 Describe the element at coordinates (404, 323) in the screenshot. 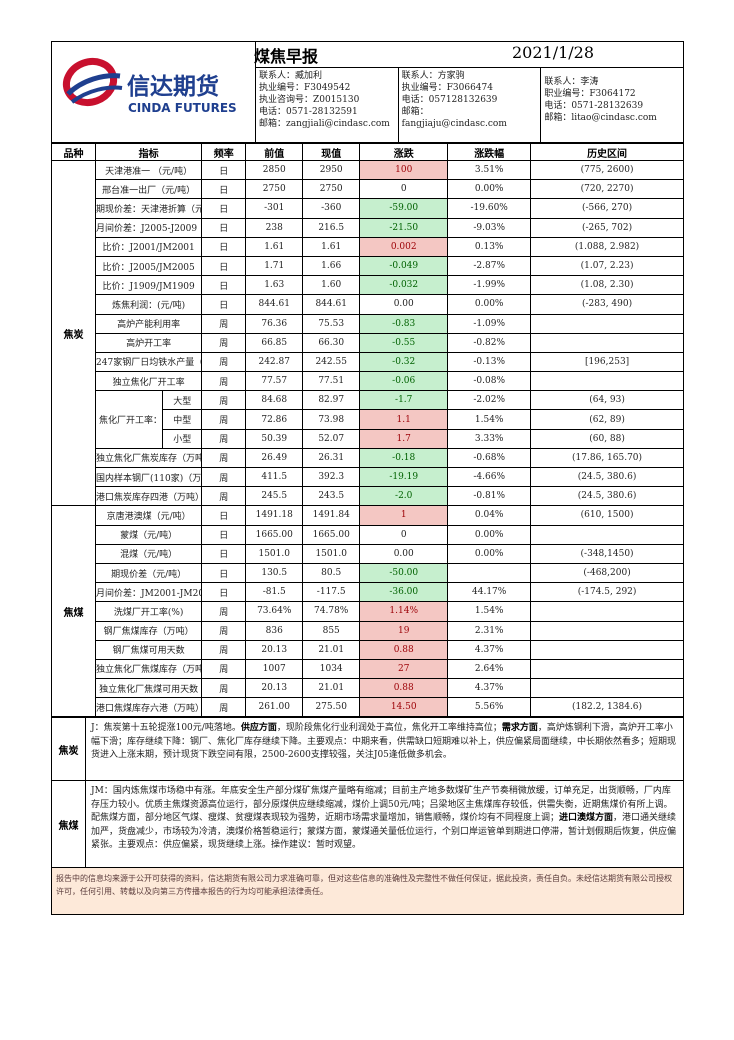

I see `change-cell: -0.83` at that location.